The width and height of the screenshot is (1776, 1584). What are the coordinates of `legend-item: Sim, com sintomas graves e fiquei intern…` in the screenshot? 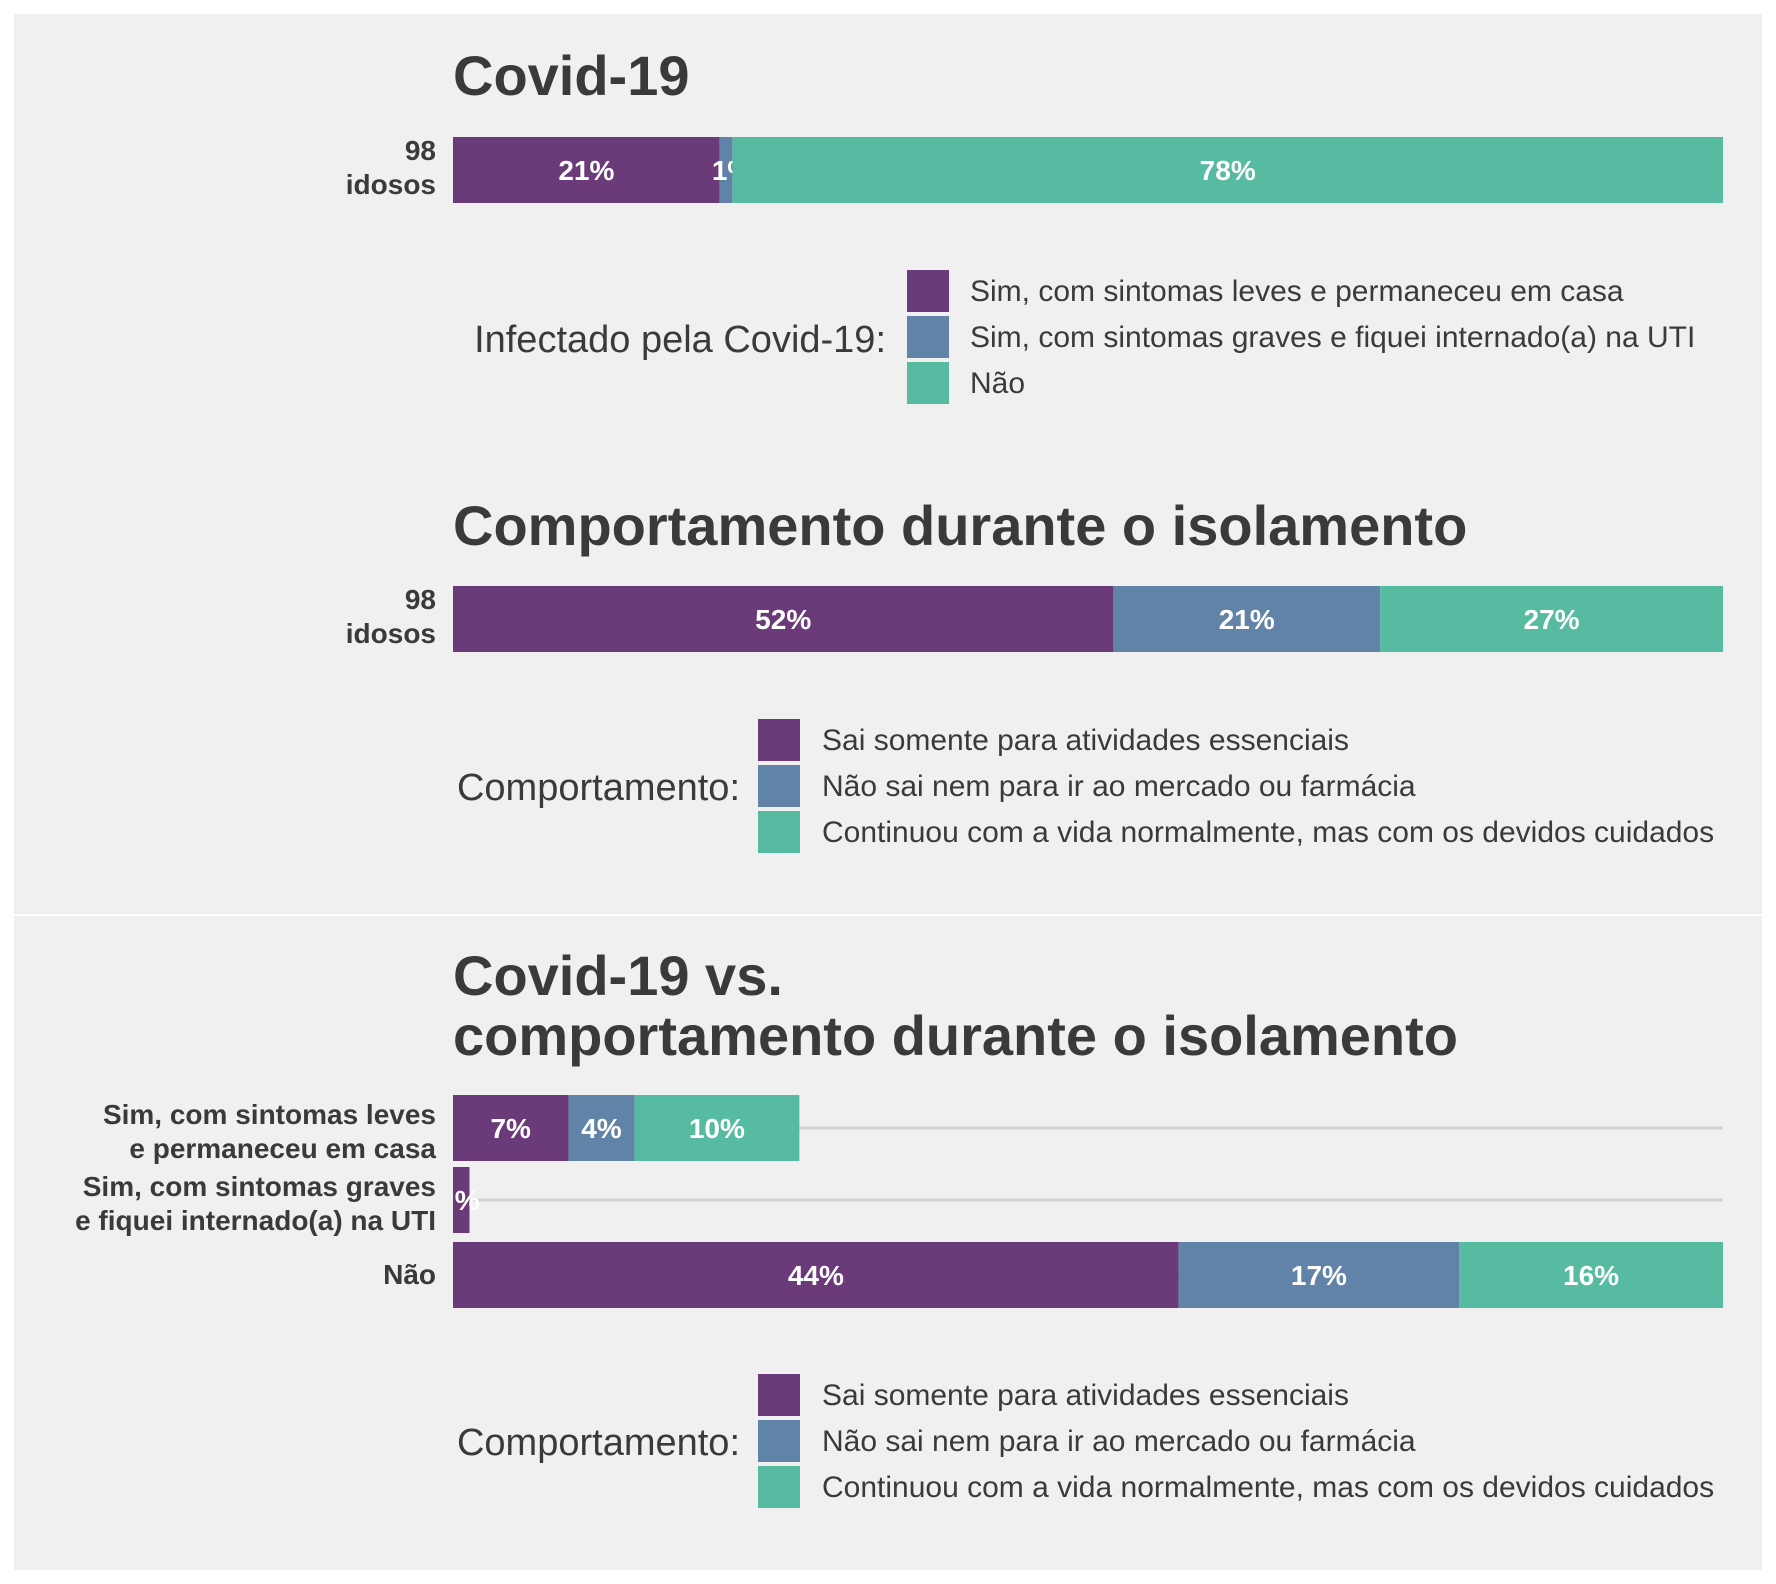 It's located at (1332, 337).